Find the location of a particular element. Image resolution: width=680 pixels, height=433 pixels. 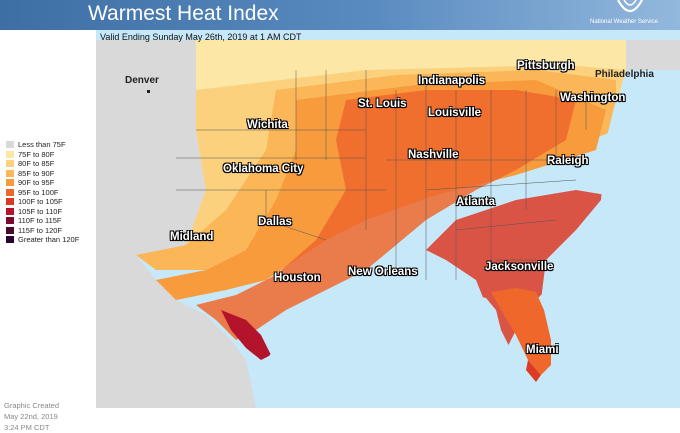

city-oklahoma-city: Oklahoma City is located at coordinates (263, 169).